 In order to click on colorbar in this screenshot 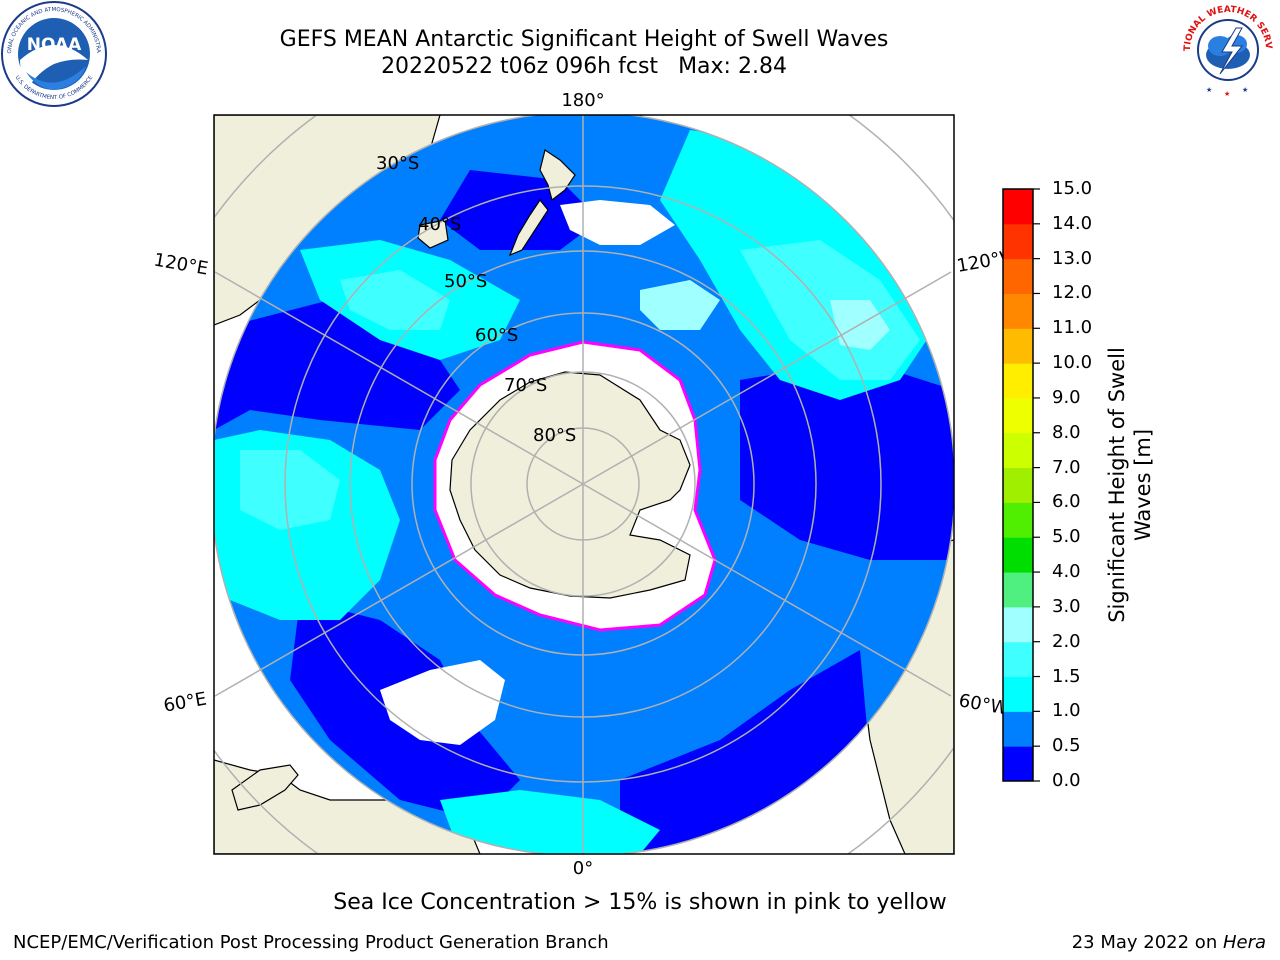, I will do `click(1021, 485)`.